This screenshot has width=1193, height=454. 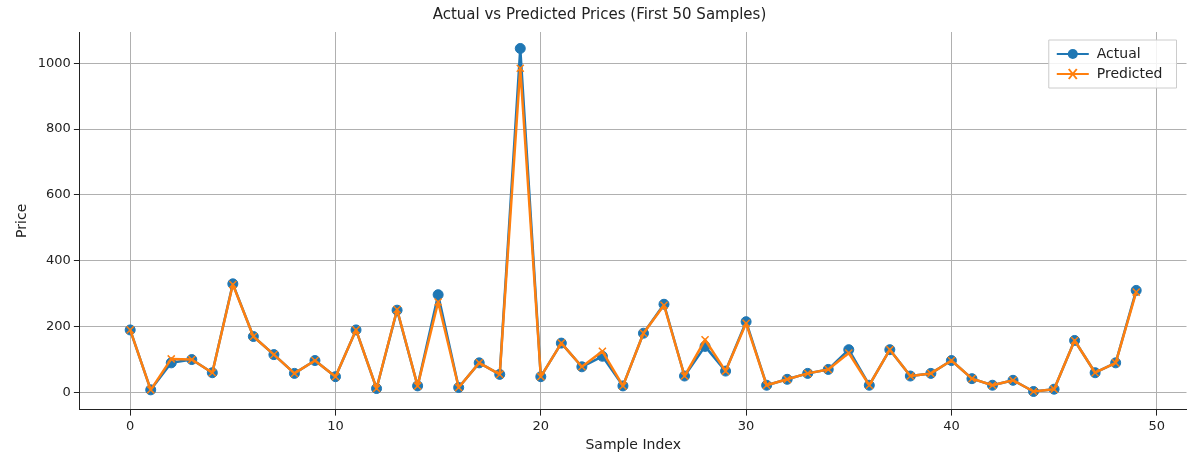 What do you see at coordinates (58, 194) in the screenshot?
I see `y-tick-label: 600` at bounding box center [58, 194].